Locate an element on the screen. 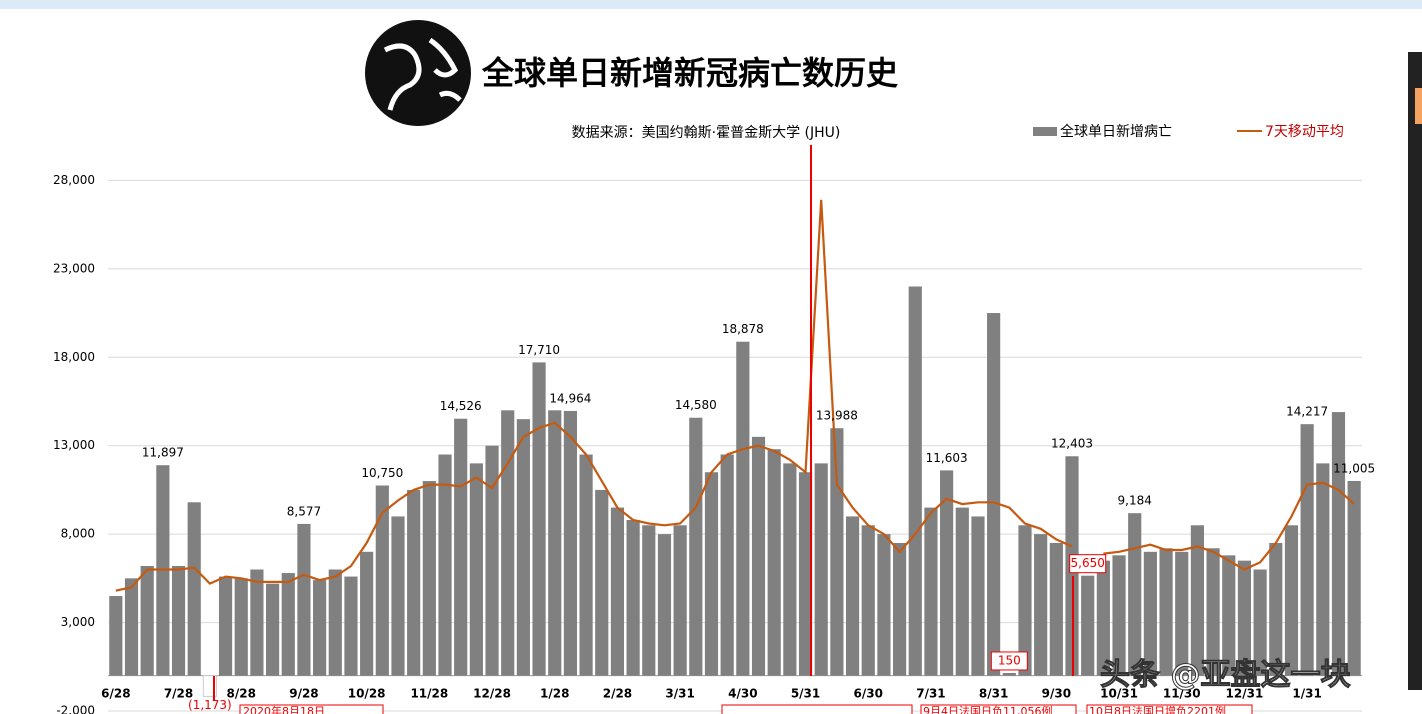 Image resolution: width=1422 pixels, height=714 pixels. x-tick-label: 9/30 is located at coordinates (1056, 694).